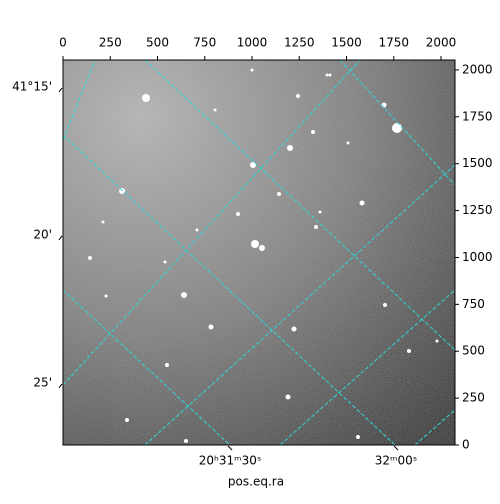 The height and width of the screenshot is (504, 500). Describe the element at coordinates (477, 163) in the screenshot. I see `y-tick-label: 1500` at that location.